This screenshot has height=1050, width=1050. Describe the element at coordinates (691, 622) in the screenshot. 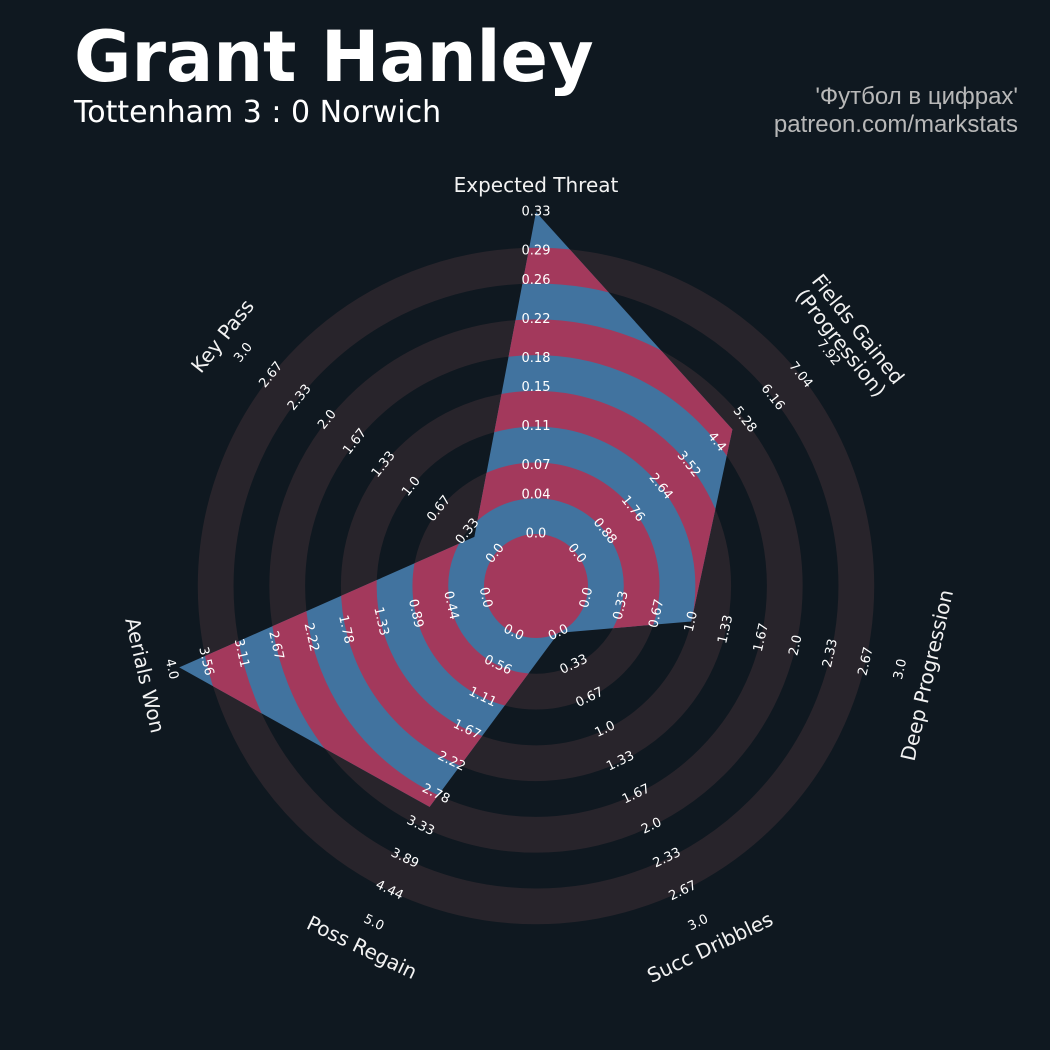

I see `tick-label: 1.0` at that location.